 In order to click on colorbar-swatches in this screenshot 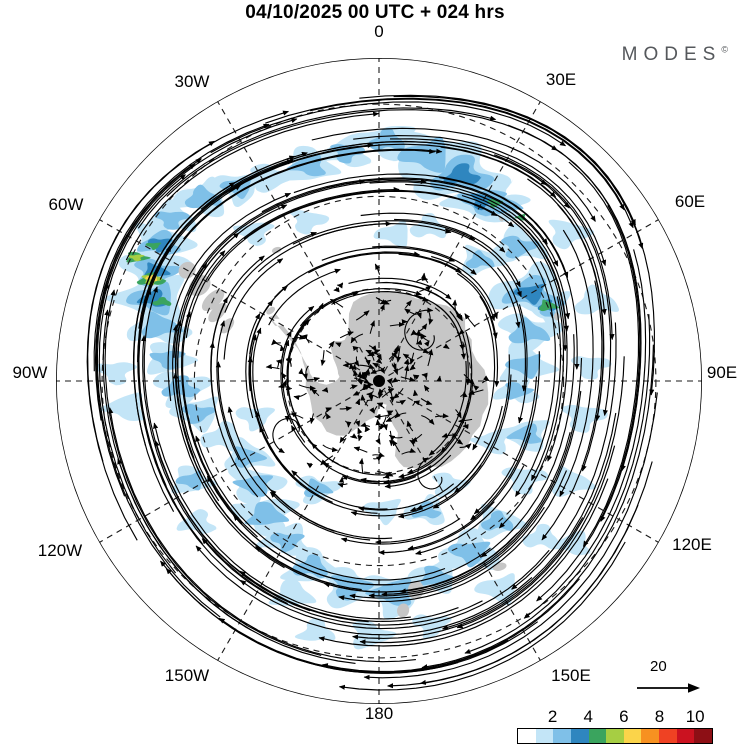, I will do `click(615, 736)`.